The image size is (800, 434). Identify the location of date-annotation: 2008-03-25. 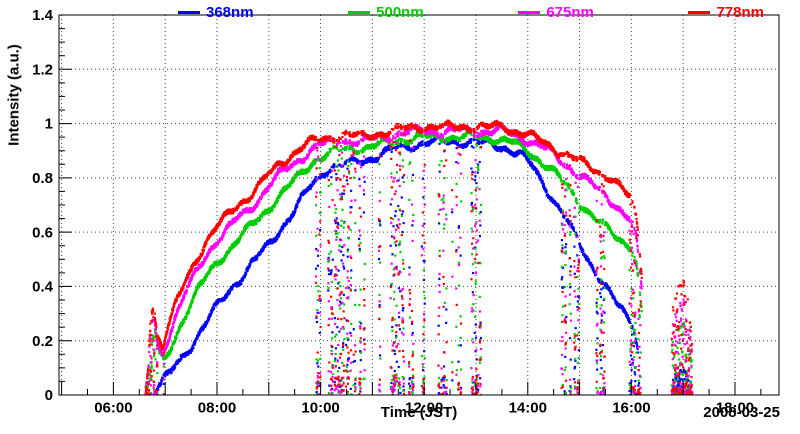
(741, 412).